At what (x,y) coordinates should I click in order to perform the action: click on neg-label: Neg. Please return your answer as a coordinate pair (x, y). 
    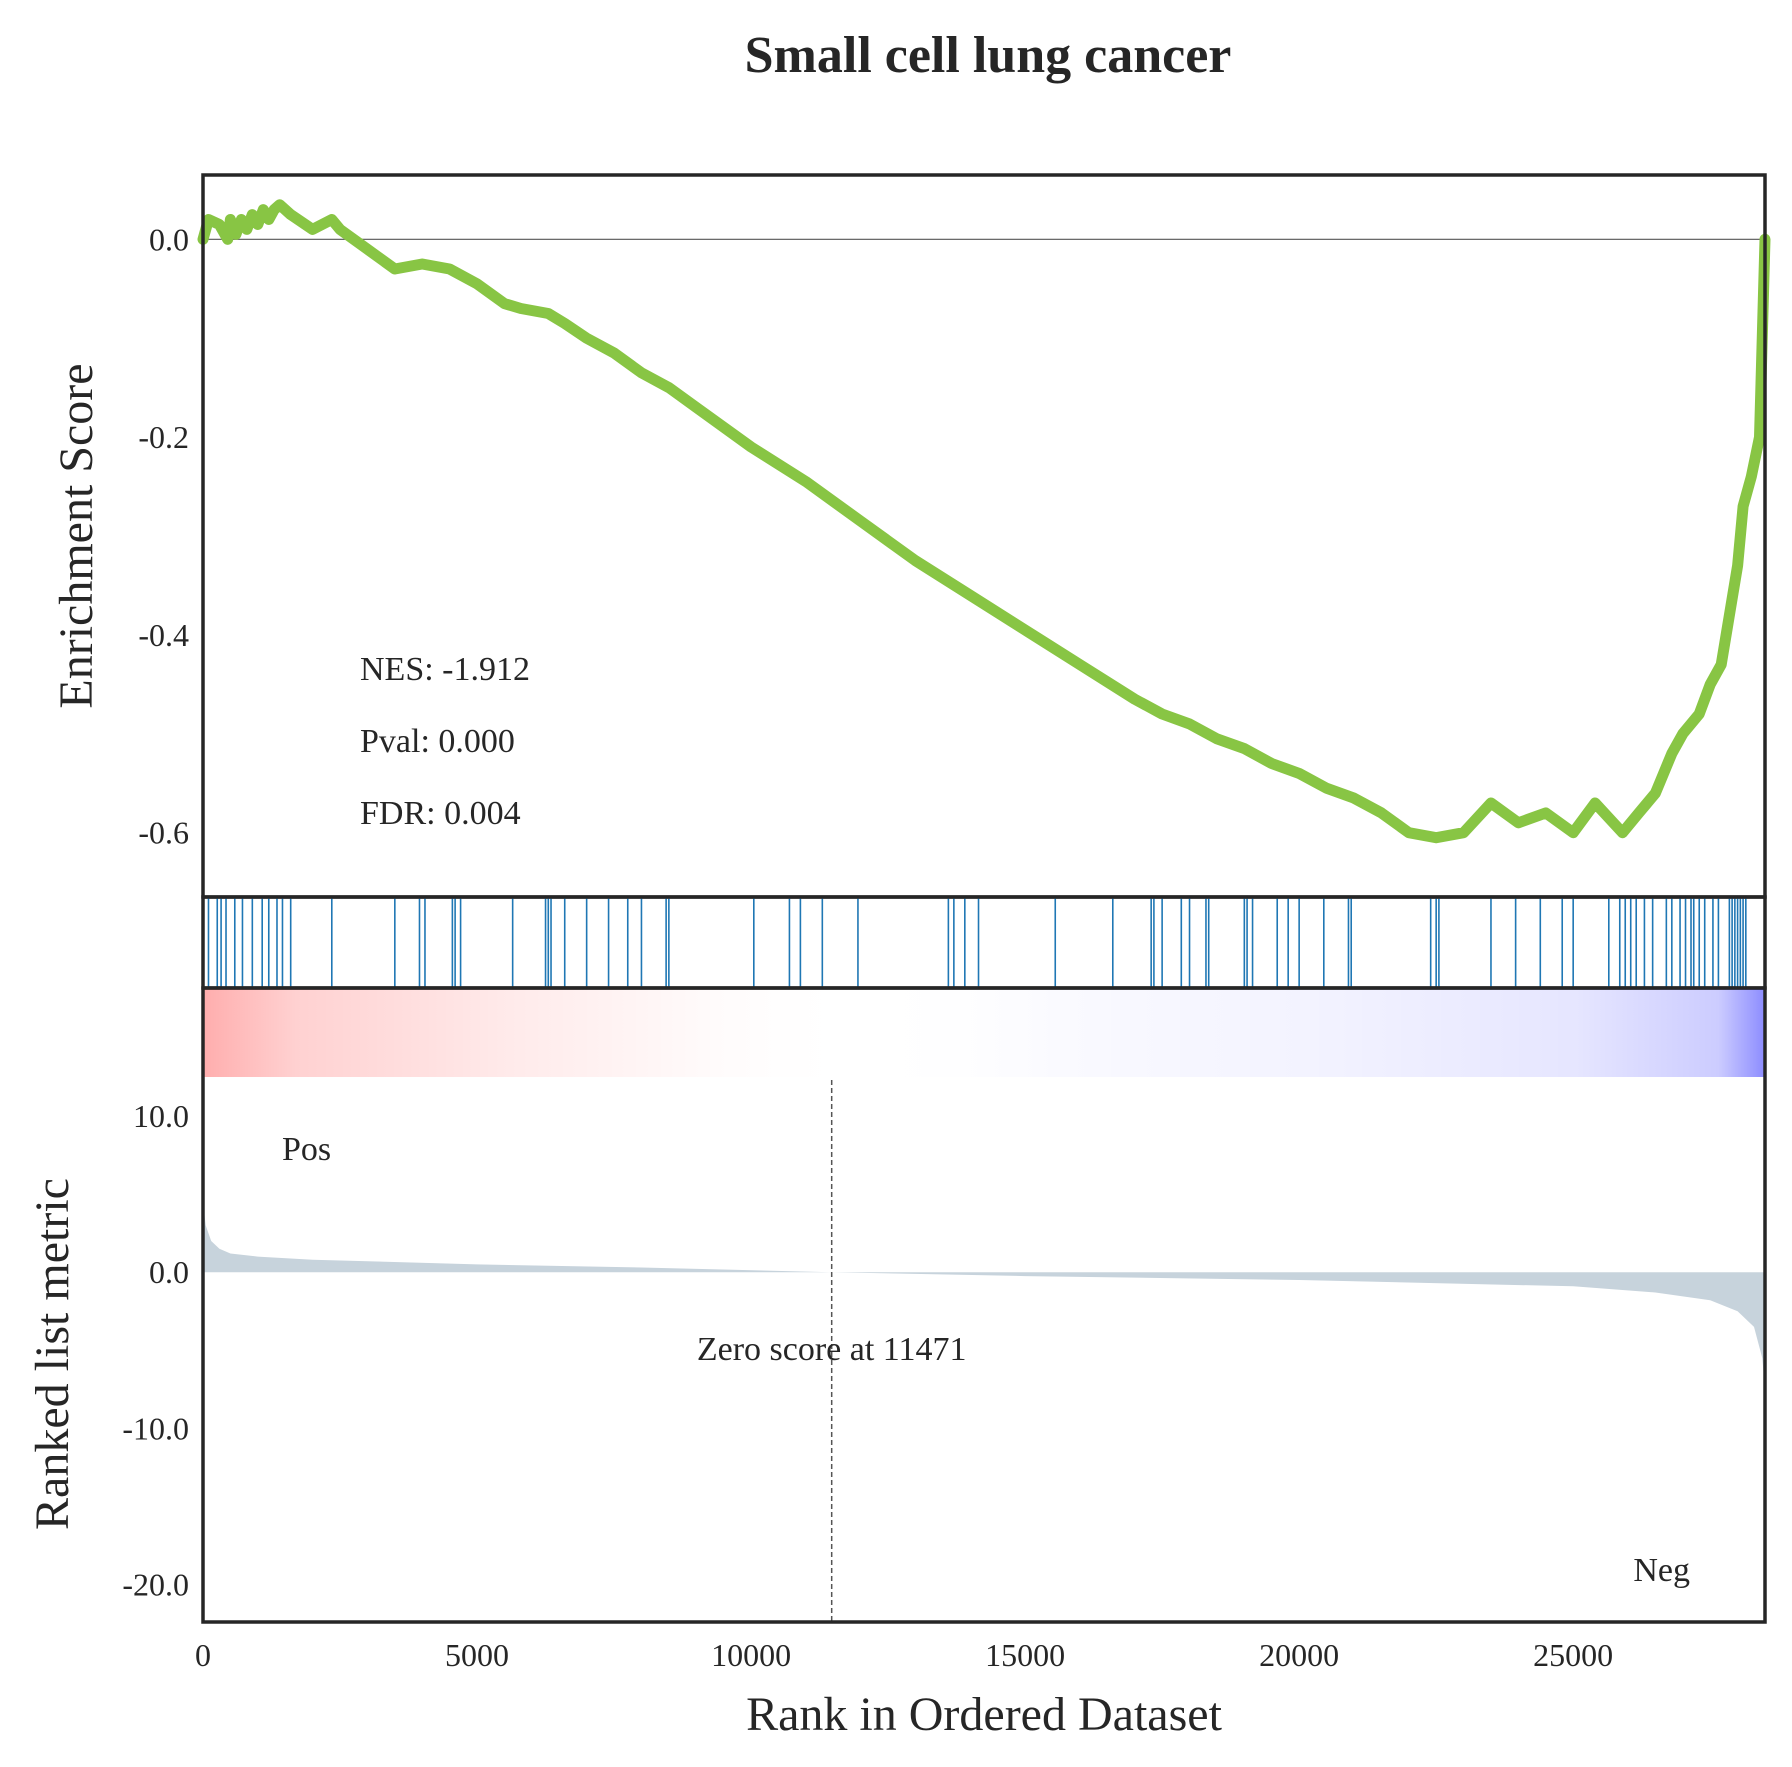
    Looking at the image, I should click on (1661, 1570).